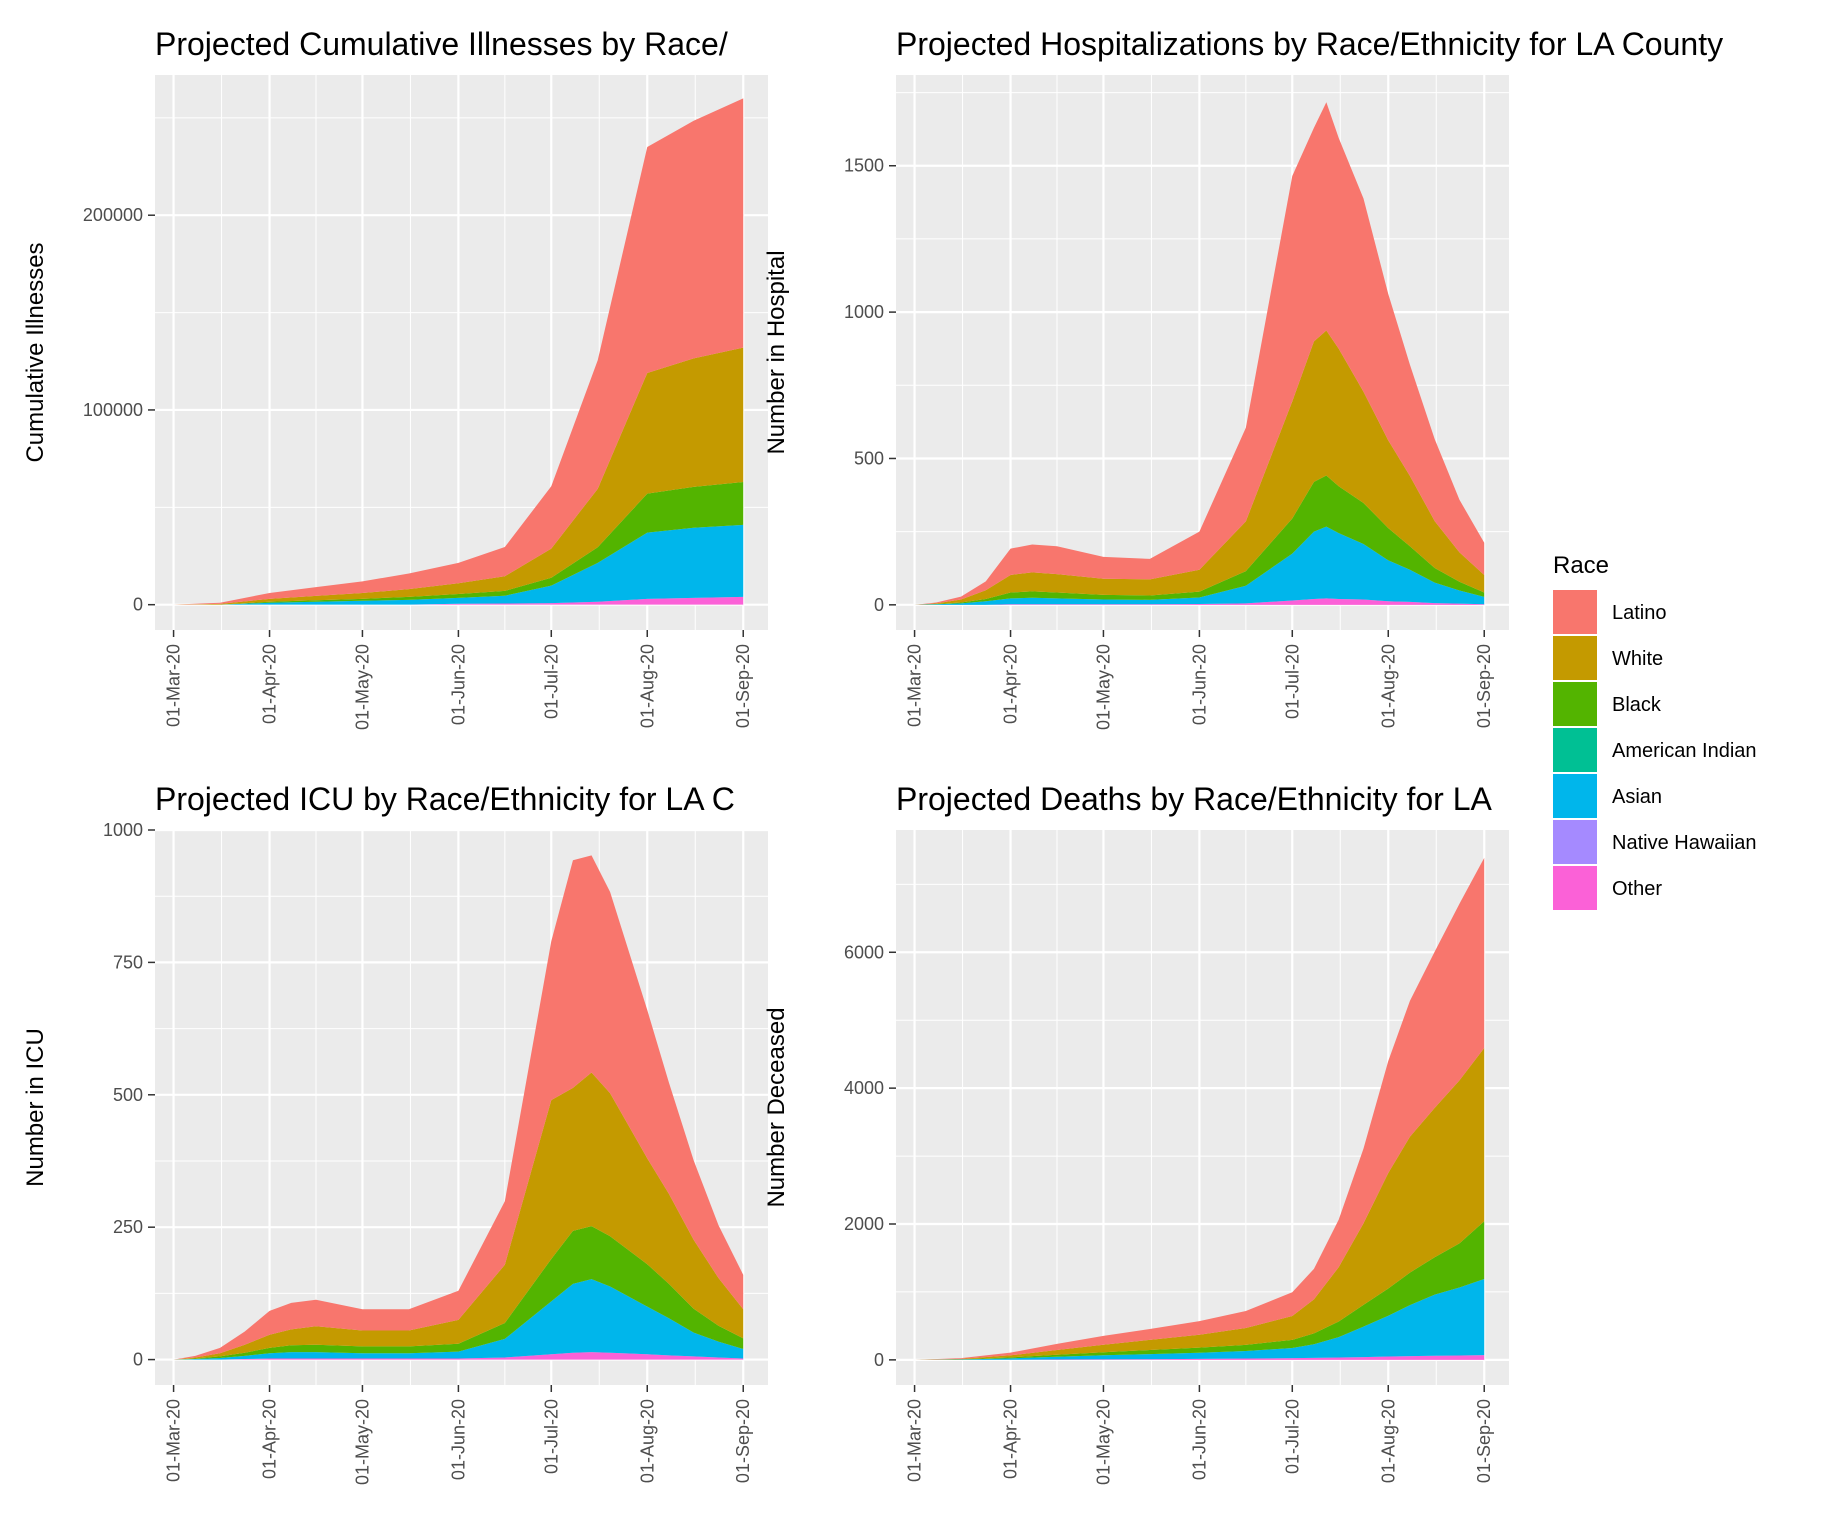 This screenshot has height=1536, width=1824. I want to click on legend-label: Other, so click(1637, 889).